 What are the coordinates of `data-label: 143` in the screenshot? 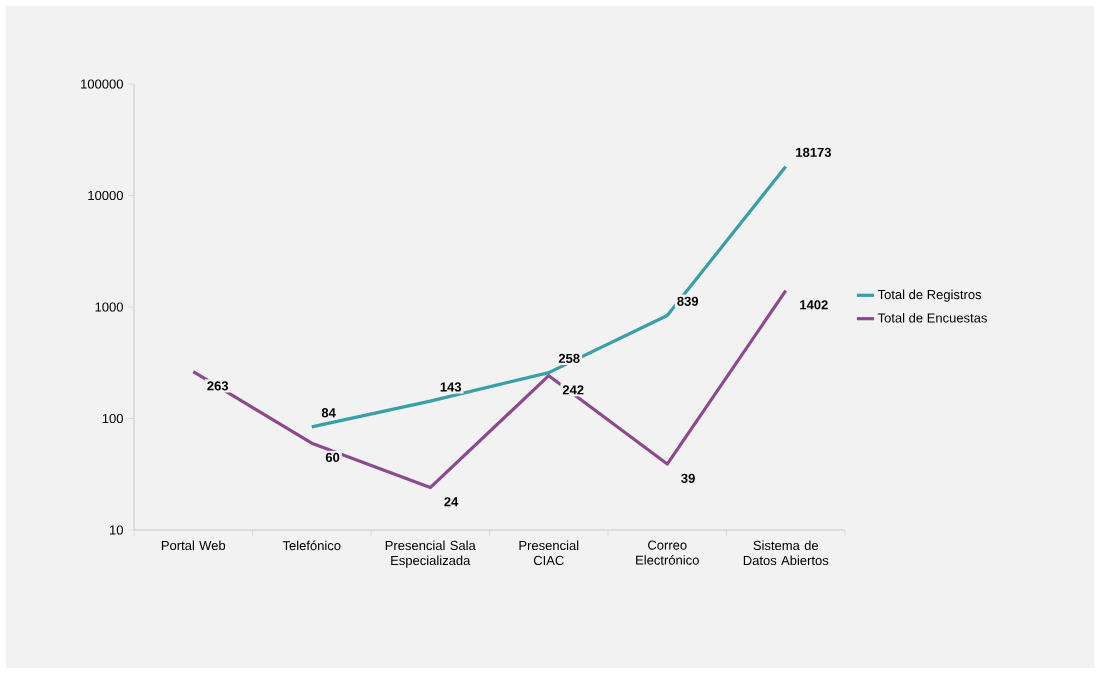 It's located at (451, 387).